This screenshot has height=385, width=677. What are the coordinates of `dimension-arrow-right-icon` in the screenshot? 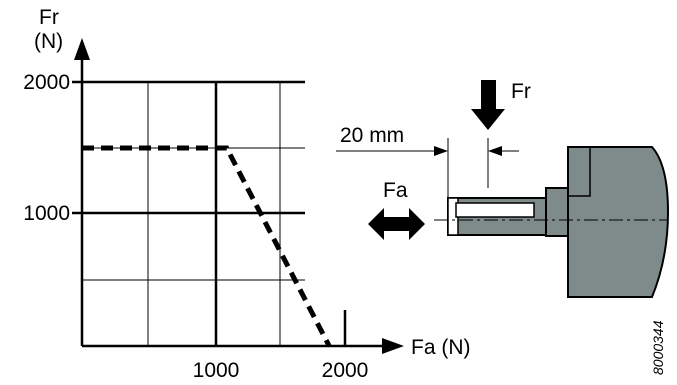 It's located at (495, 151).